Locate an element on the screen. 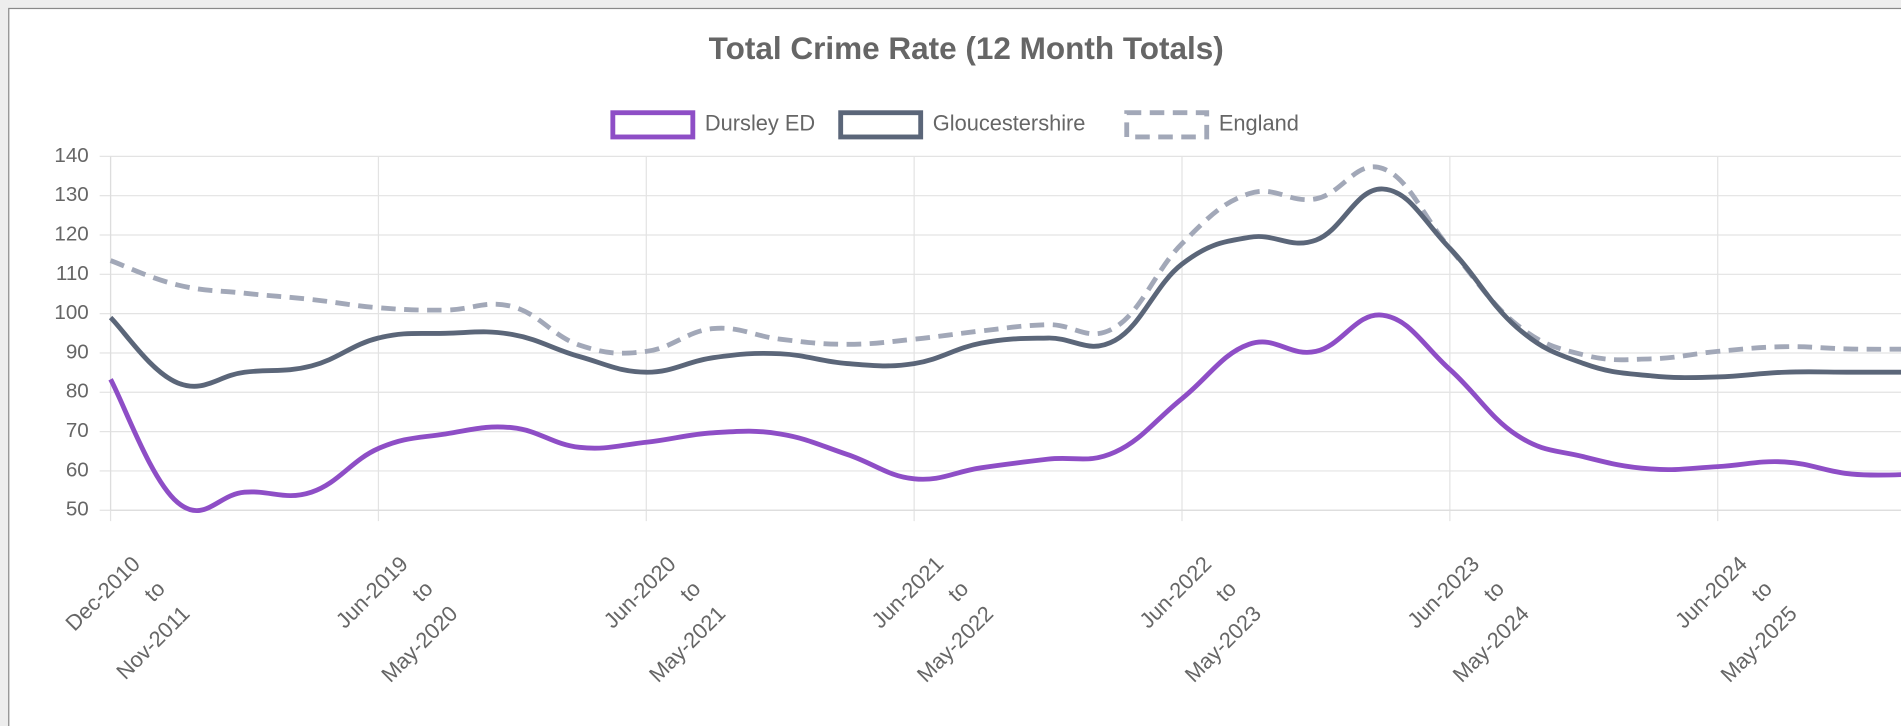 This screenshot has width=1901, height=726. y-tick-label: 90 is located at coordinates (77, 351).